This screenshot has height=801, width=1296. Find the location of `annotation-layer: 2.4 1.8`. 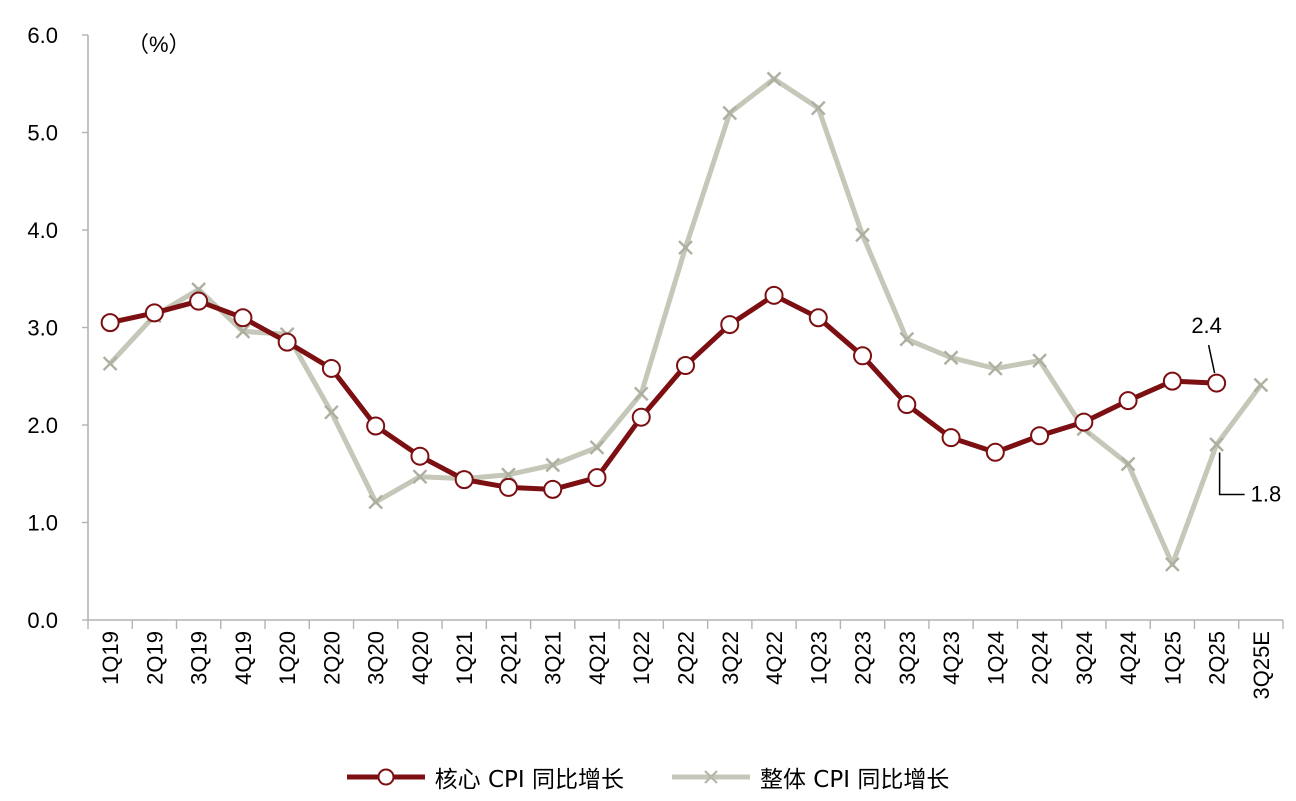

annotation-layer: 2.4 1.8 is located at coordinates (1236, 409).